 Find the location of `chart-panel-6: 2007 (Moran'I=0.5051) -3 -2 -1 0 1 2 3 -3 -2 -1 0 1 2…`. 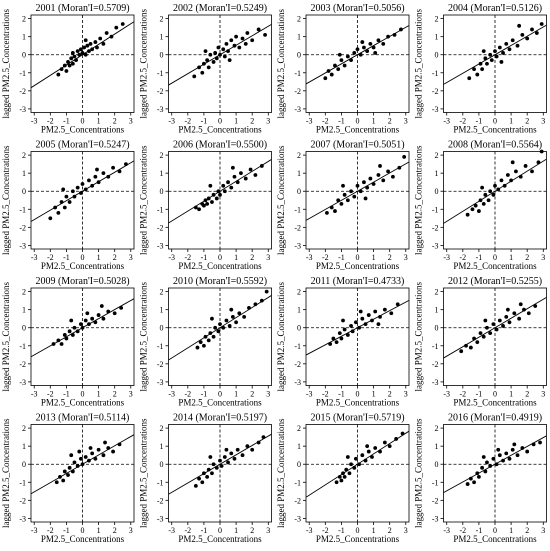

chart-panel-6: 2007 (Moran'I=0.5051) -3 -2 -1 0 1 2 3 -3 -2 -1 0 1 2… is located at coordinates (343, 205).